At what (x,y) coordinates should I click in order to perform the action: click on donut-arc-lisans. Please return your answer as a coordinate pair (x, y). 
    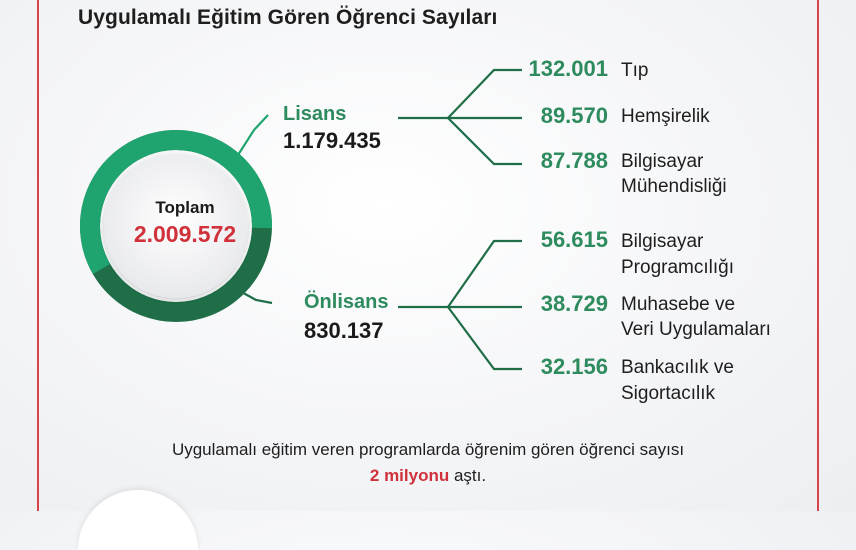
    Looking at the image, I should click on (176, 202).